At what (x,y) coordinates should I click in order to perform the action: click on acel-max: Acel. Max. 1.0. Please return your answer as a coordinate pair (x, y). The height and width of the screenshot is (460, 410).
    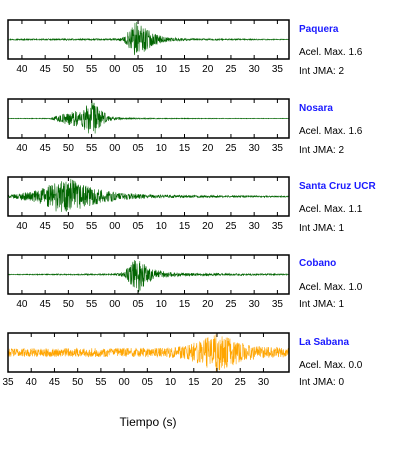
    Looking at the image, I should click on (330, 287).